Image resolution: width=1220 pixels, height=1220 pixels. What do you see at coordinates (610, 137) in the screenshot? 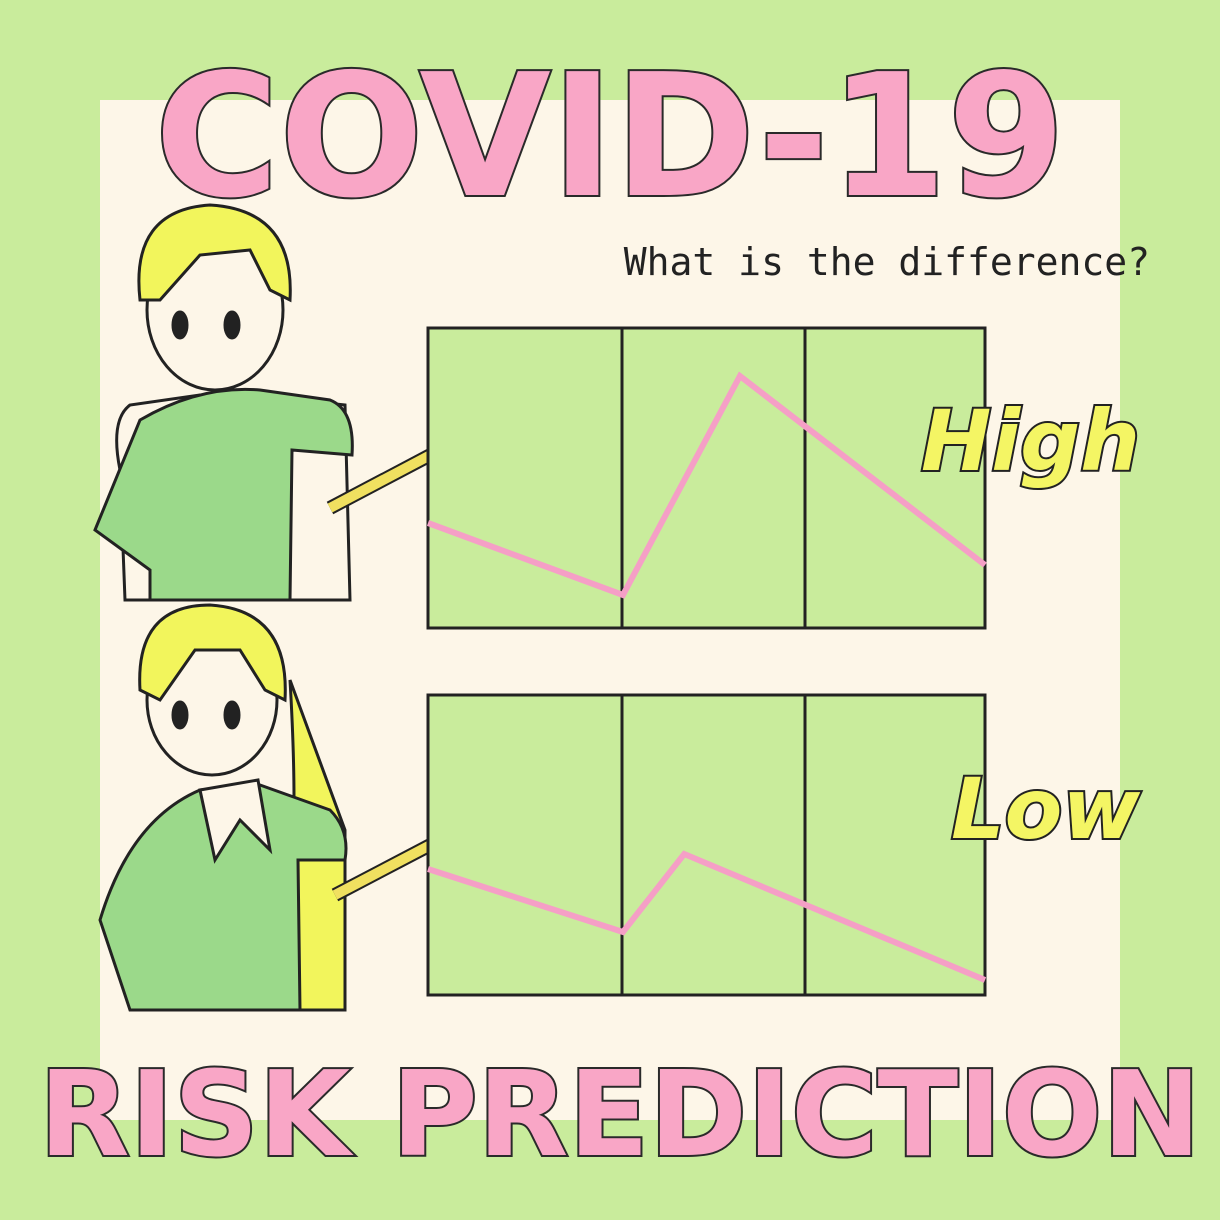
I see `title: COVID-19` at bounding box center [610, 137].